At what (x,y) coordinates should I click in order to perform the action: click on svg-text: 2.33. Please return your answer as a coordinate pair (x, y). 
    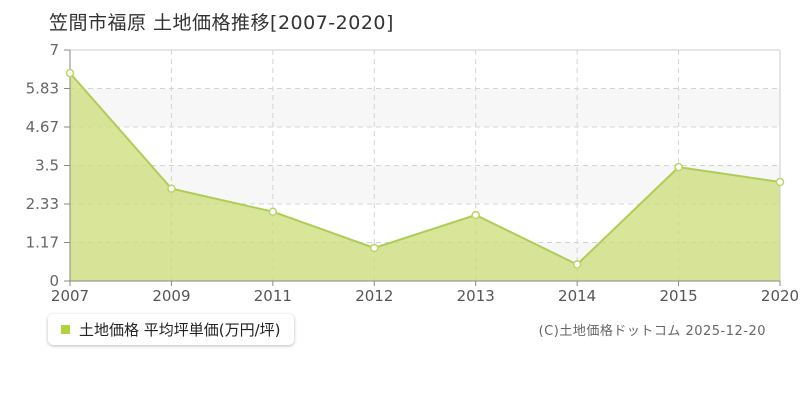
    Looking at the image, I should click on (42, 204).